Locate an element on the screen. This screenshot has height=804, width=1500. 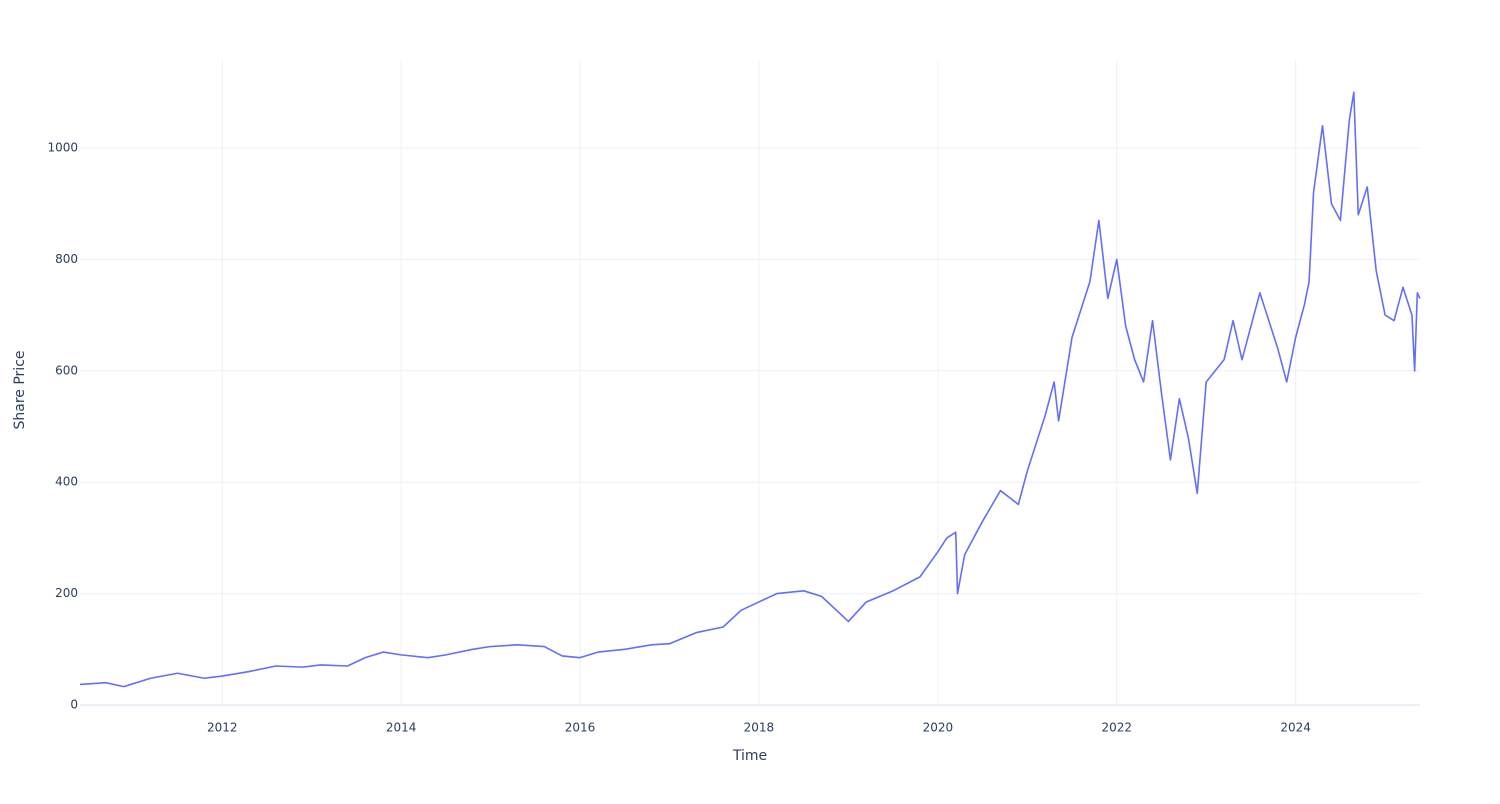
x-tick-label: 2014 is located at coordinates (401, 728).